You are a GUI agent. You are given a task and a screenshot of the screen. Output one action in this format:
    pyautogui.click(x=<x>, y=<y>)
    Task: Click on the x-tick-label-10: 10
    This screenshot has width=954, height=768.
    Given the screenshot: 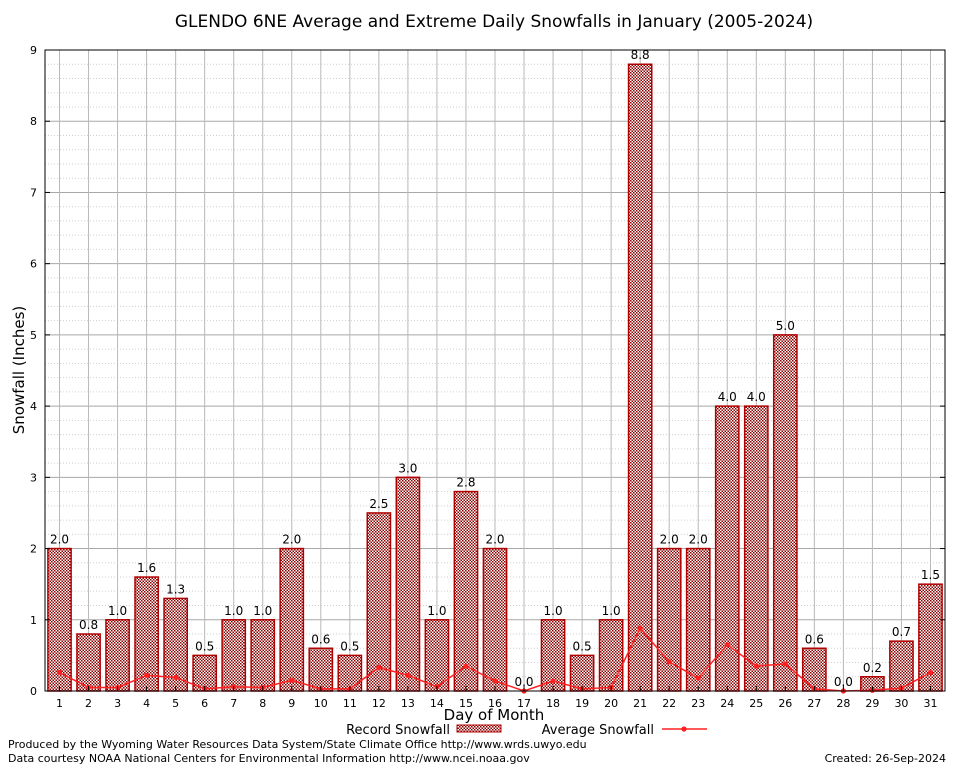 What is the action you would take?
    pyautogui.click(x=321, y=703)
    